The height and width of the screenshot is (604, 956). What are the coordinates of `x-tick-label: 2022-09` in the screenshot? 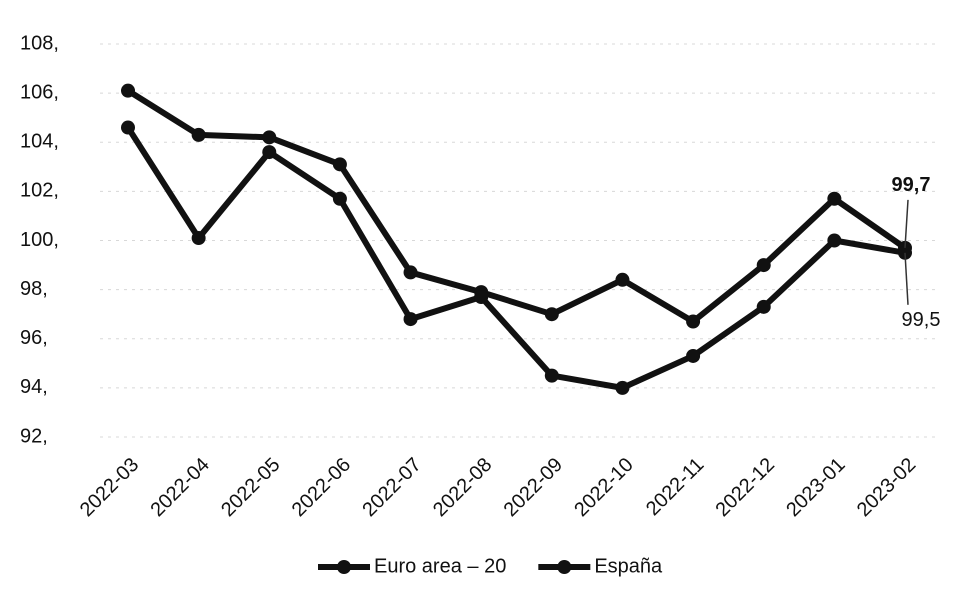 It's located at (533, 487).